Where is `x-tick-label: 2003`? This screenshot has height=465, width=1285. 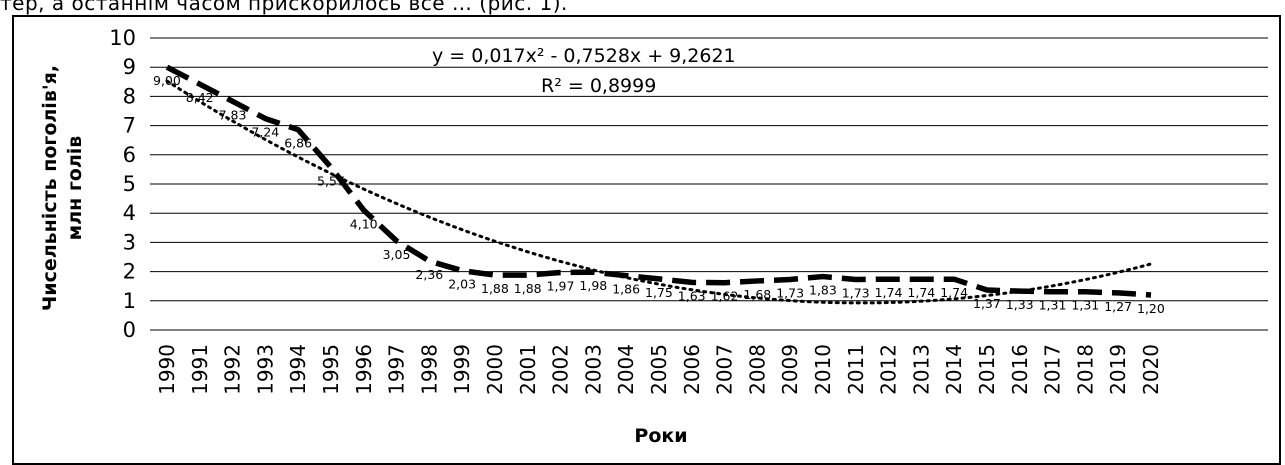
x-tick-label: 2003 is located at coordinates (593, 369).